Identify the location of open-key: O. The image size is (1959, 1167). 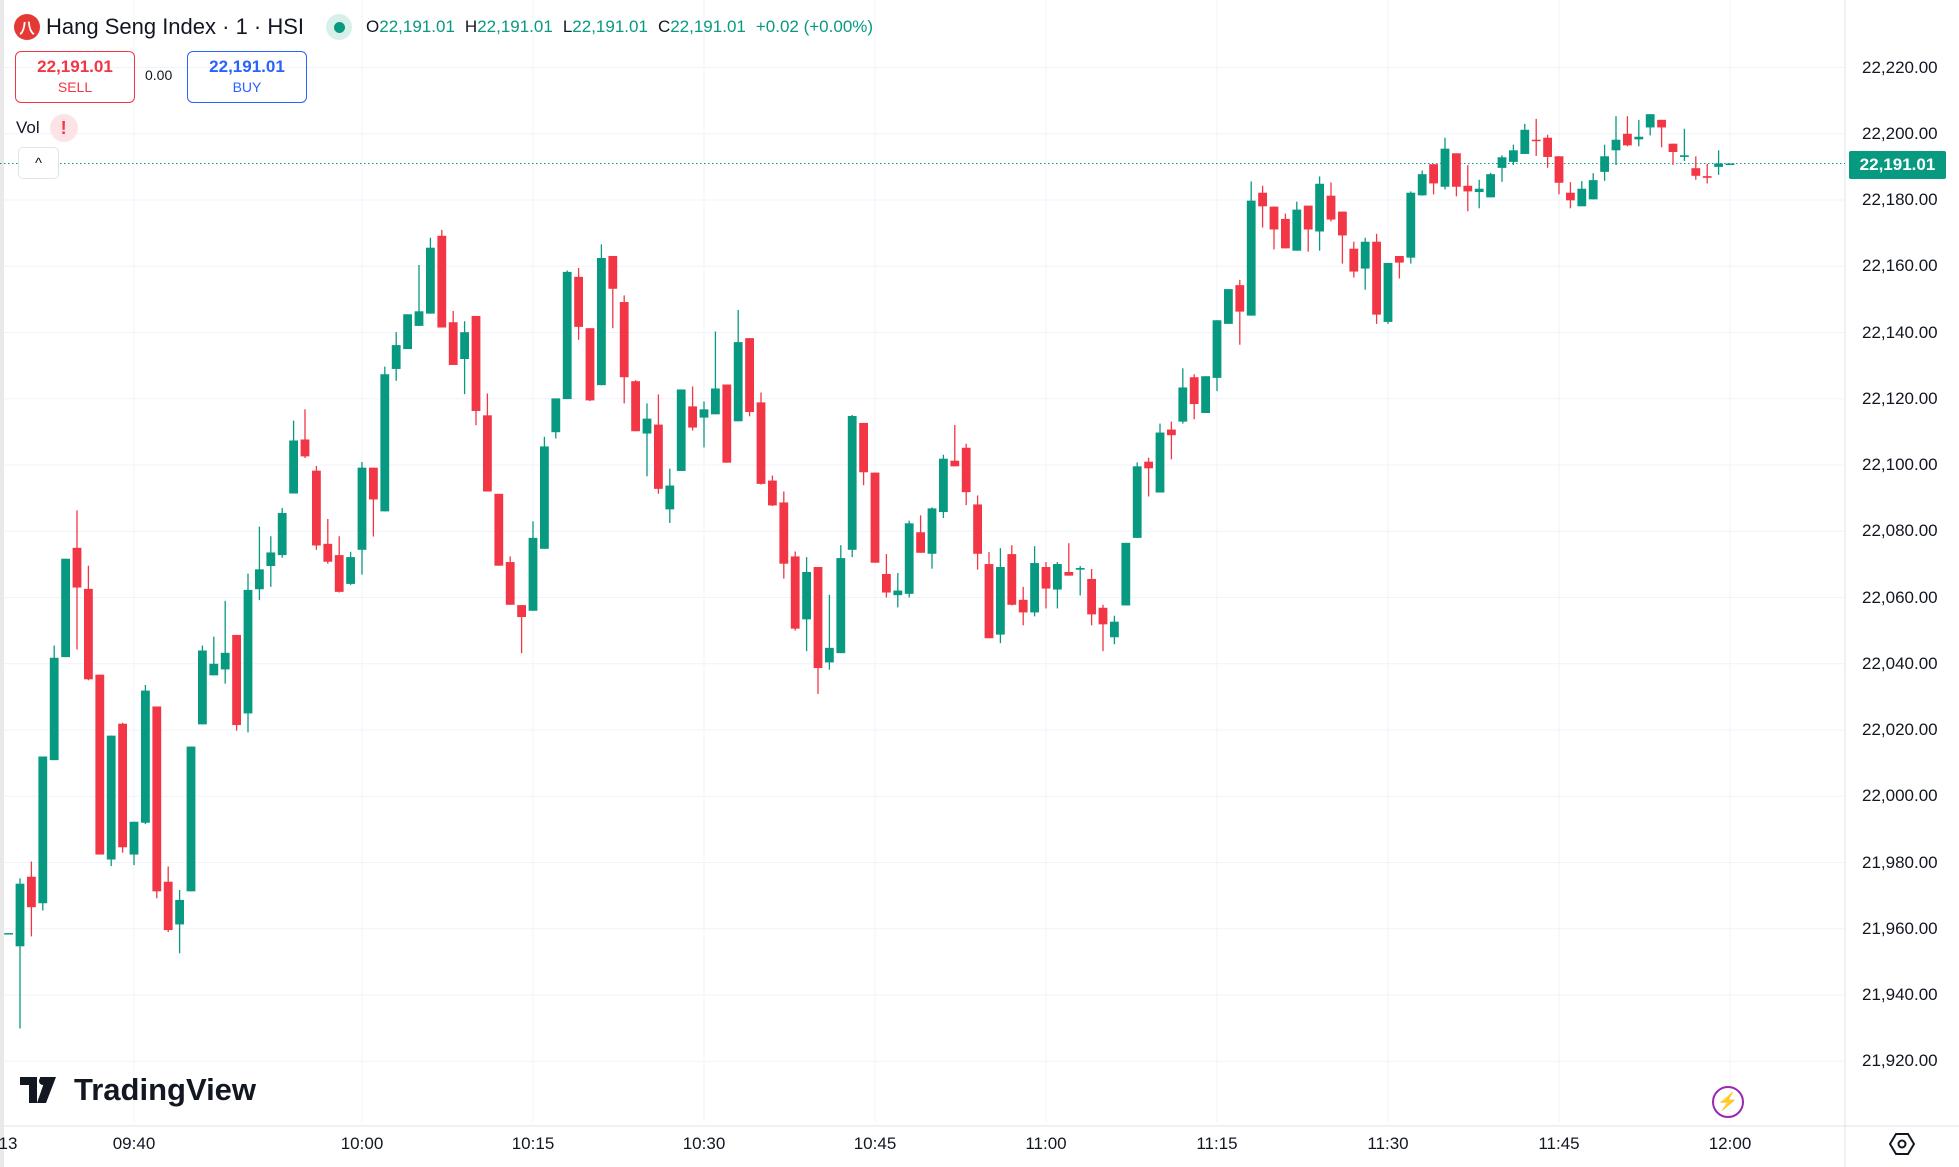
(373, 26).